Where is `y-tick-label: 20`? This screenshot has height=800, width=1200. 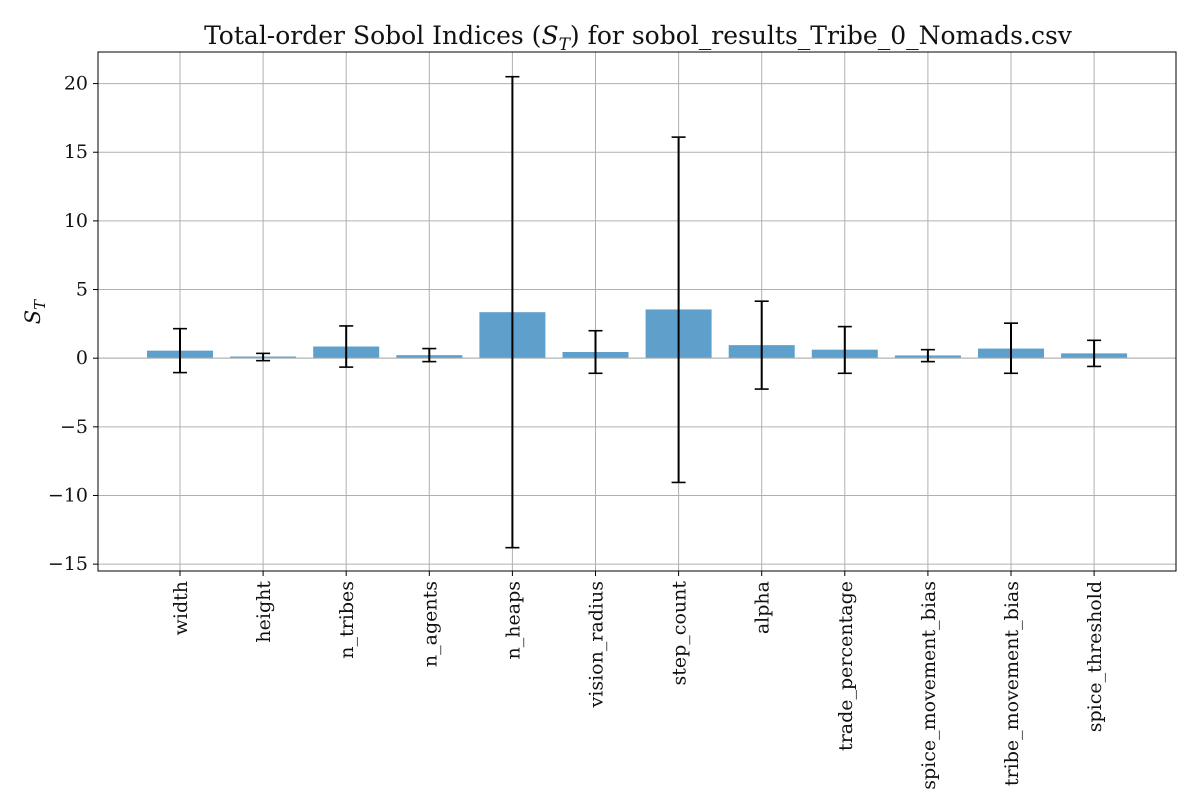
y-tick-label: 20 is located at coordinates (76, 84).